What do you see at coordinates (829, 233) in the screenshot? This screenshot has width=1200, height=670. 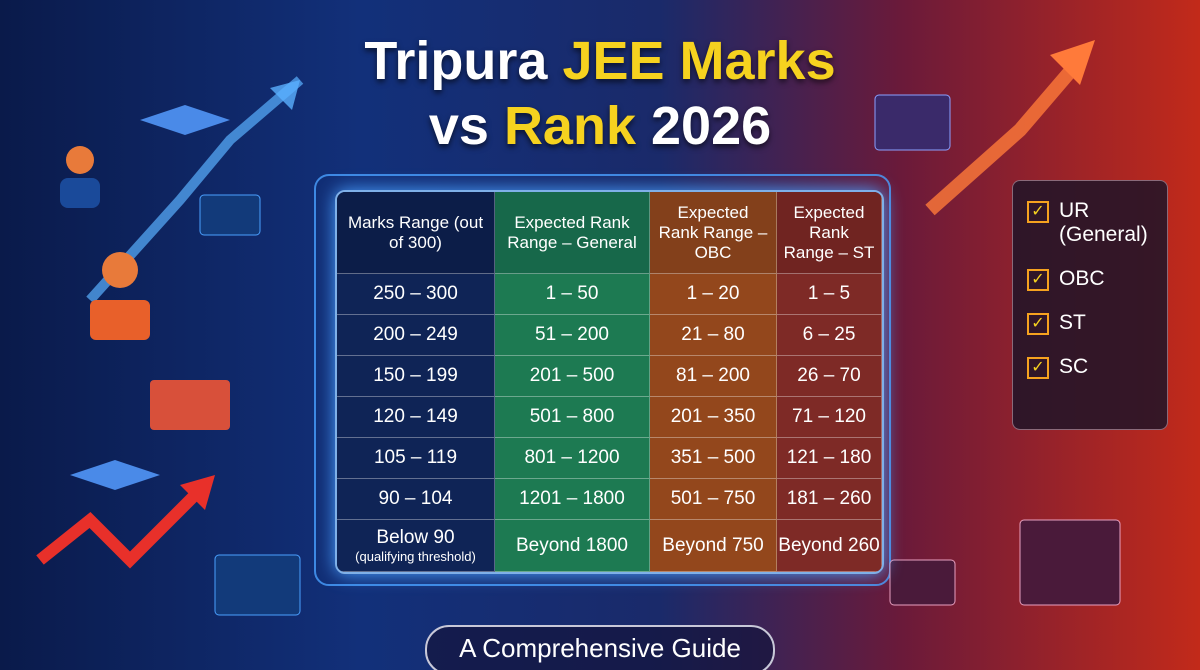 I see `column-header: Expected Rank Range – ST` at bounding box center [829, 233].